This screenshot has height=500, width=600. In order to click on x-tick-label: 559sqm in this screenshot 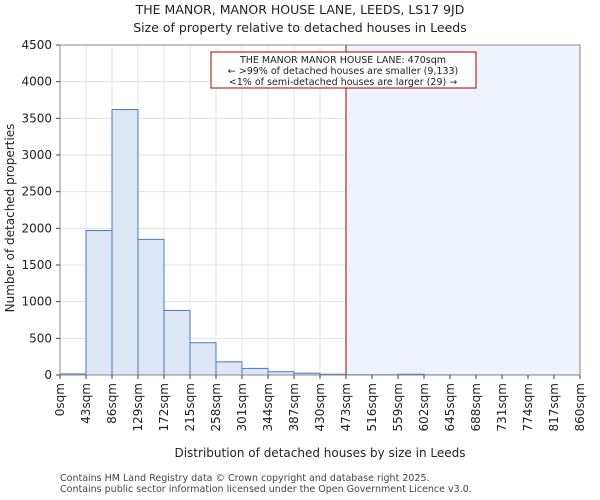, I will do `click(398, 407)`.